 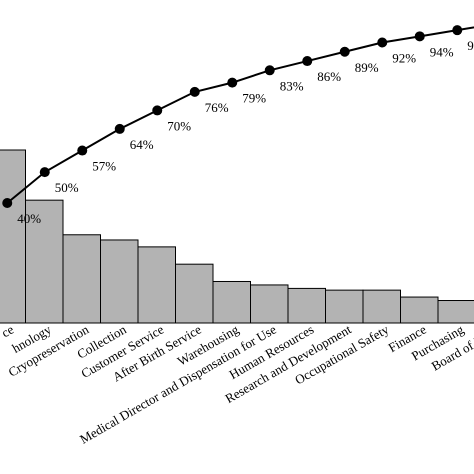 I want to click on category-label-0: ce, so click(x=8, y=330).